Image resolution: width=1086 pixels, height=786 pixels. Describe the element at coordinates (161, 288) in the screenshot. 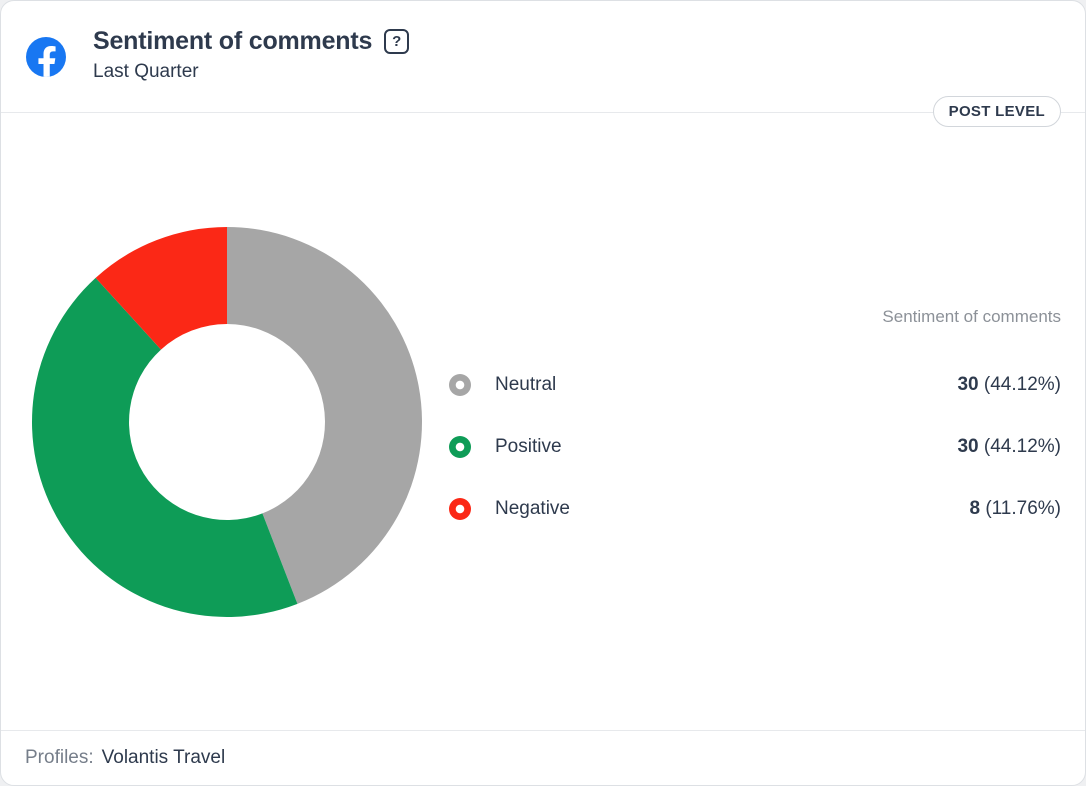

I see `donut-segment-negative` at that location.